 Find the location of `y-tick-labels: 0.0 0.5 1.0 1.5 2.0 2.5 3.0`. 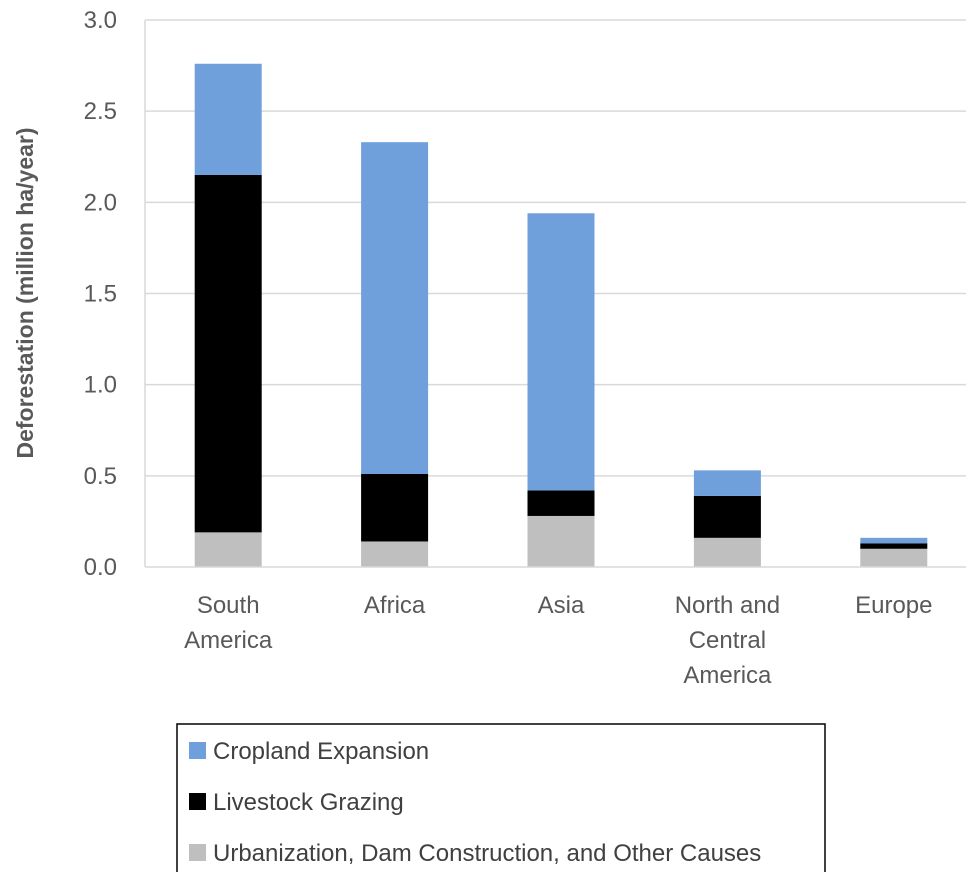

y-tick-labels: 0.0 0.5 1.0 1.5 2.0 2.5 3.0 is located at coordinates (100, 294).